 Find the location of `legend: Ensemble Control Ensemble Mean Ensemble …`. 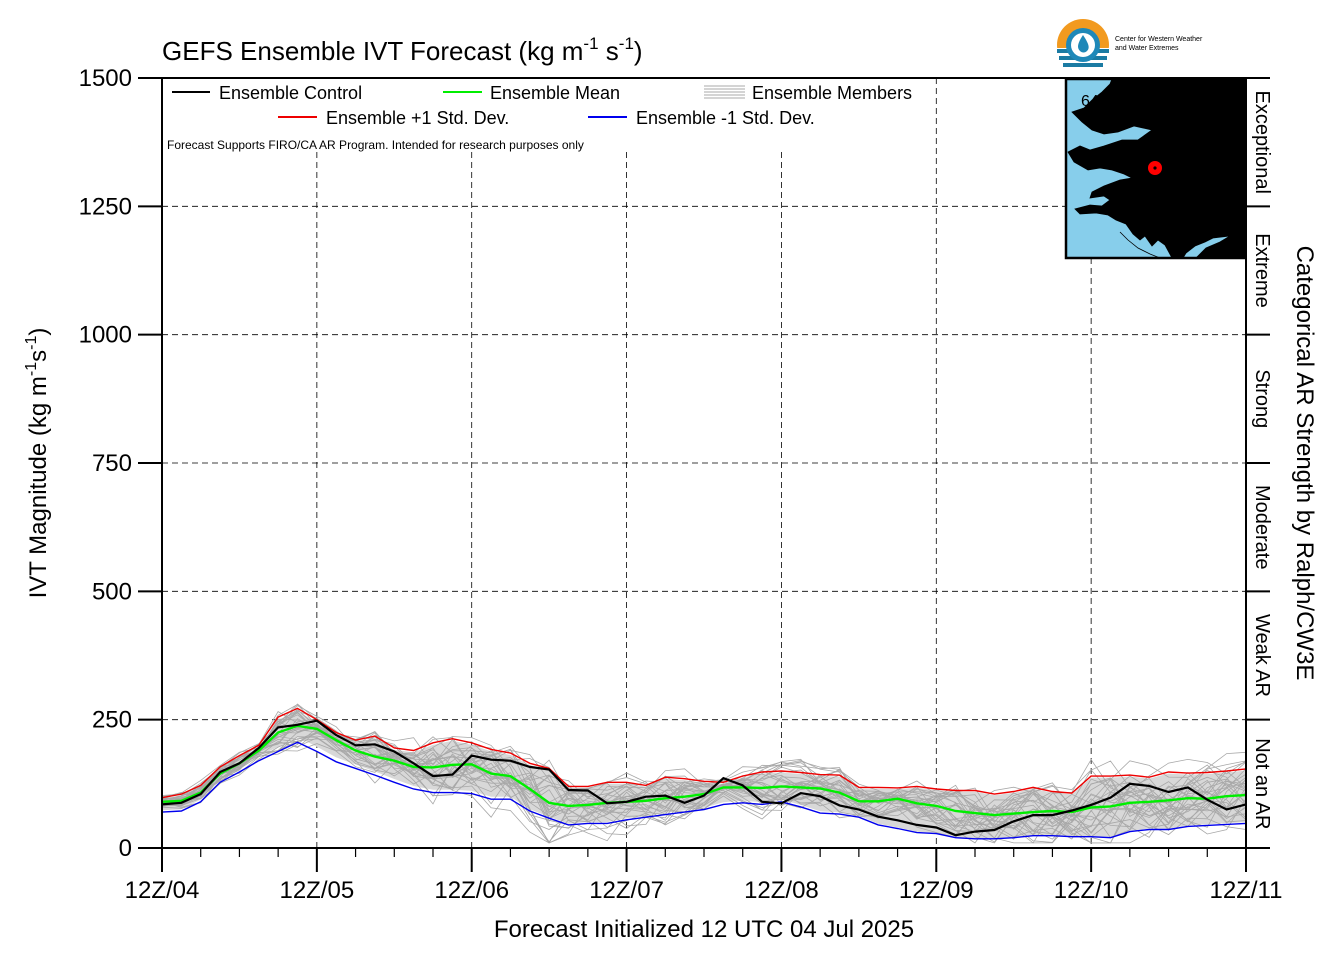

legend: Ensemble Control Ensemble Mean Ensemble … is located at coordinates (539, 117).